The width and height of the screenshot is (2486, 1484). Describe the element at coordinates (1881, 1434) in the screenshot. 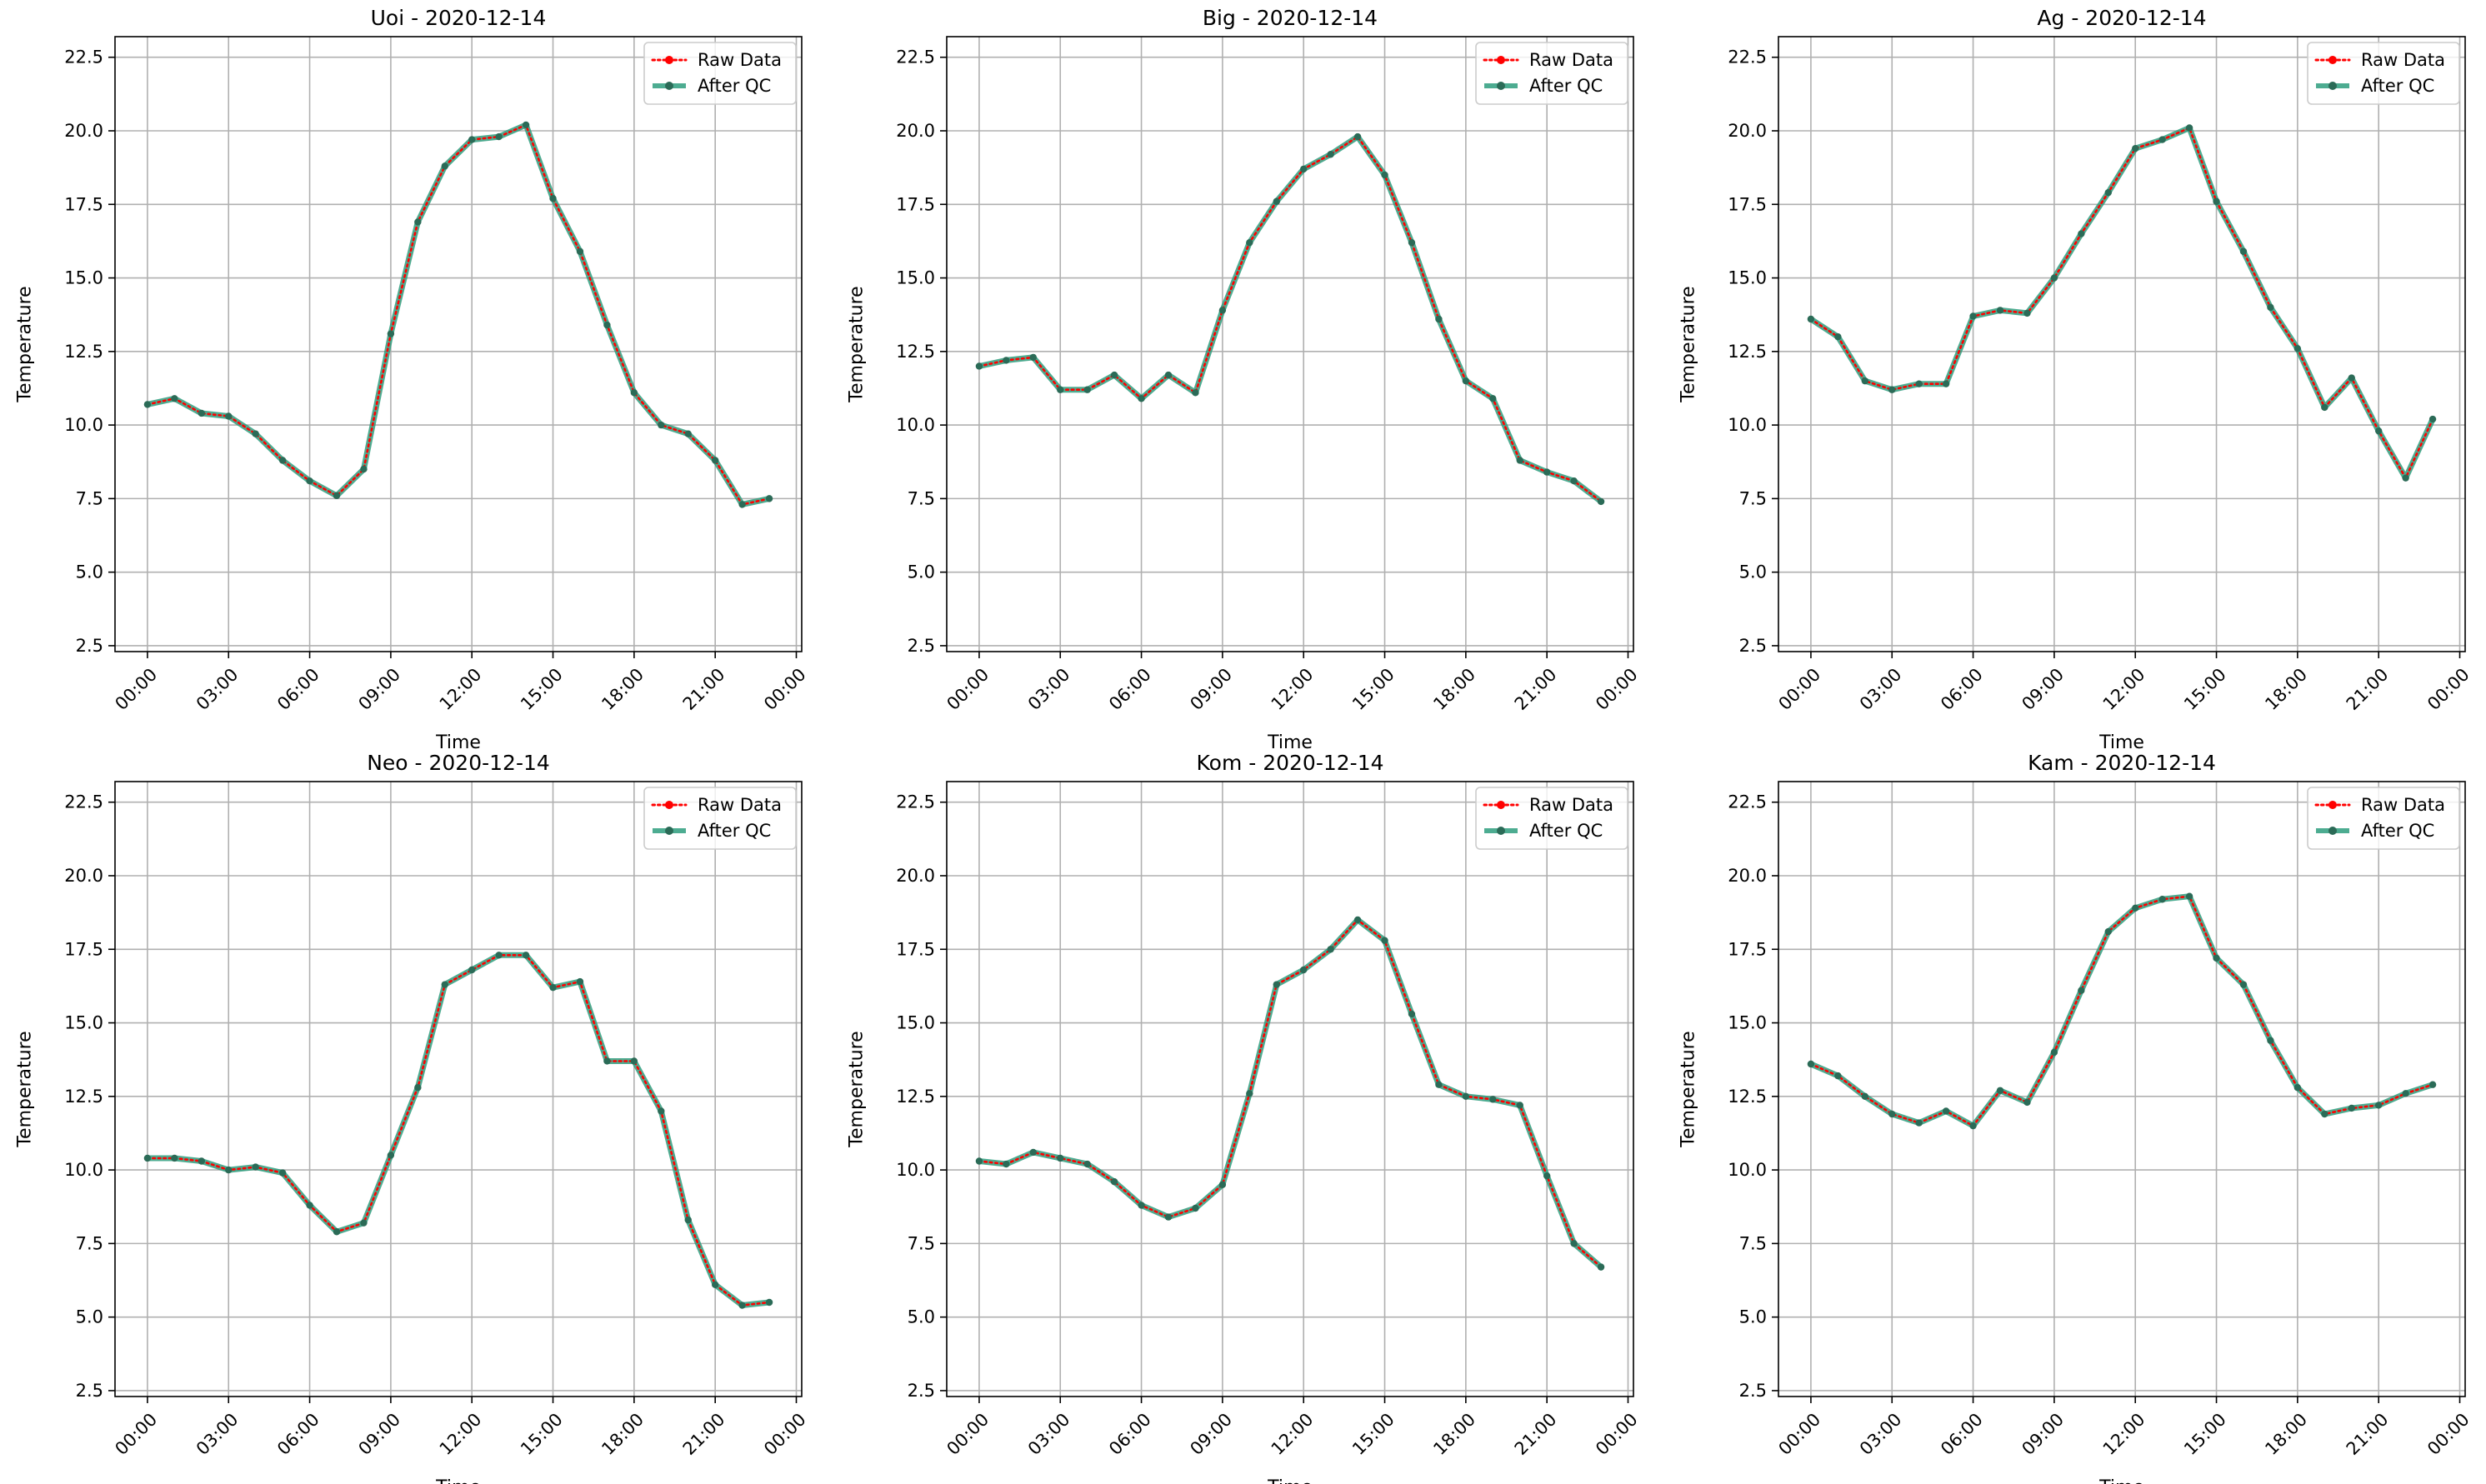

I see `chart-6-x-tick-label: 03:00` at that location.